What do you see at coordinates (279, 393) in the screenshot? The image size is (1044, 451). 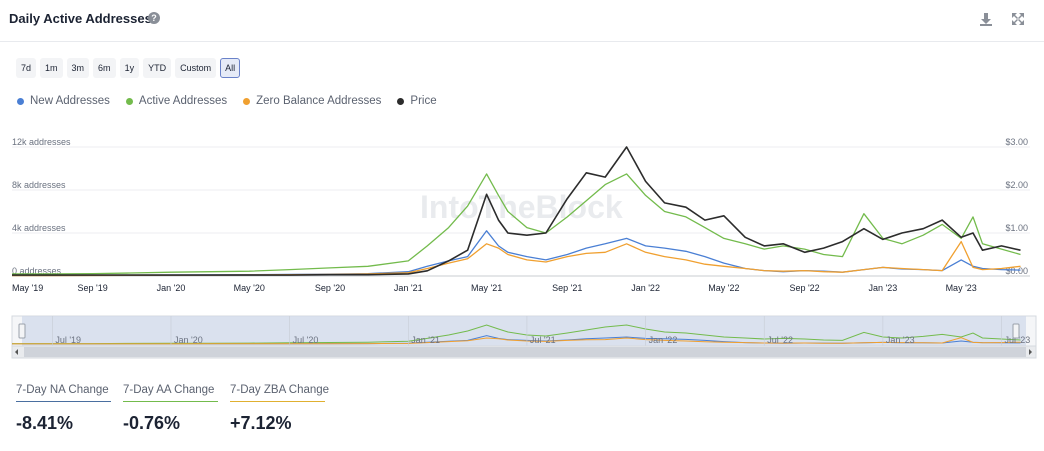 I see `stat-label: 7-Day ZBA Change` at bounding box center [279, 393].